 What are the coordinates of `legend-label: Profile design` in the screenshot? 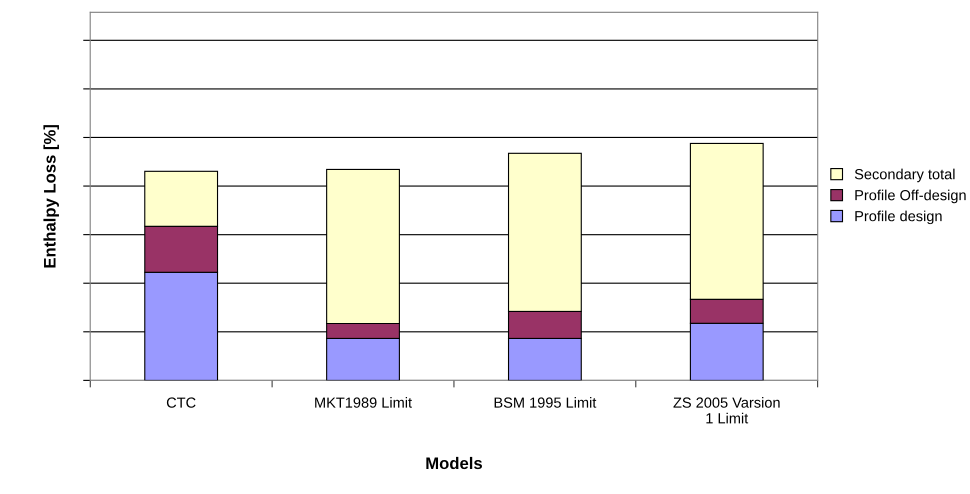 It's located at (898, 217).